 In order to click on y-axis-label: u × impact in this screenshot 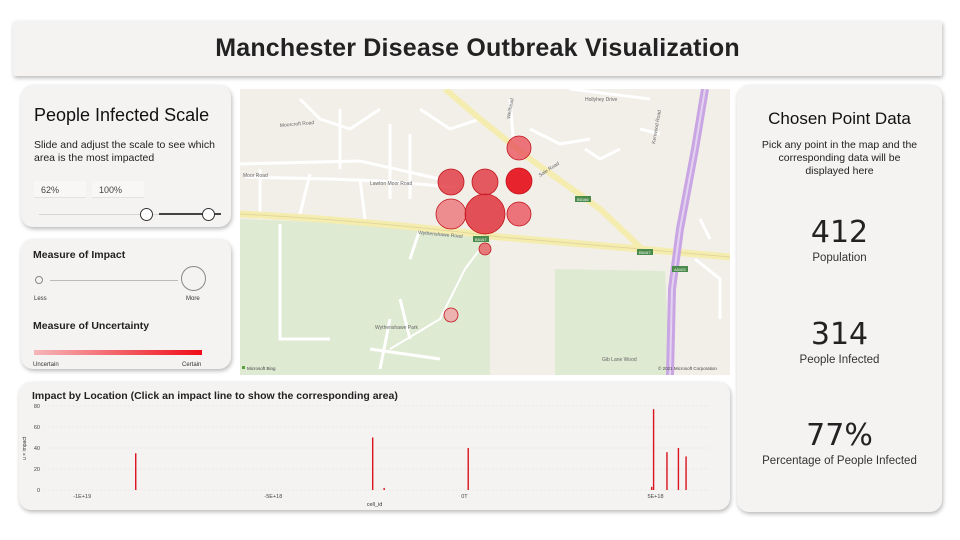, I will do `click(25, 448)`.